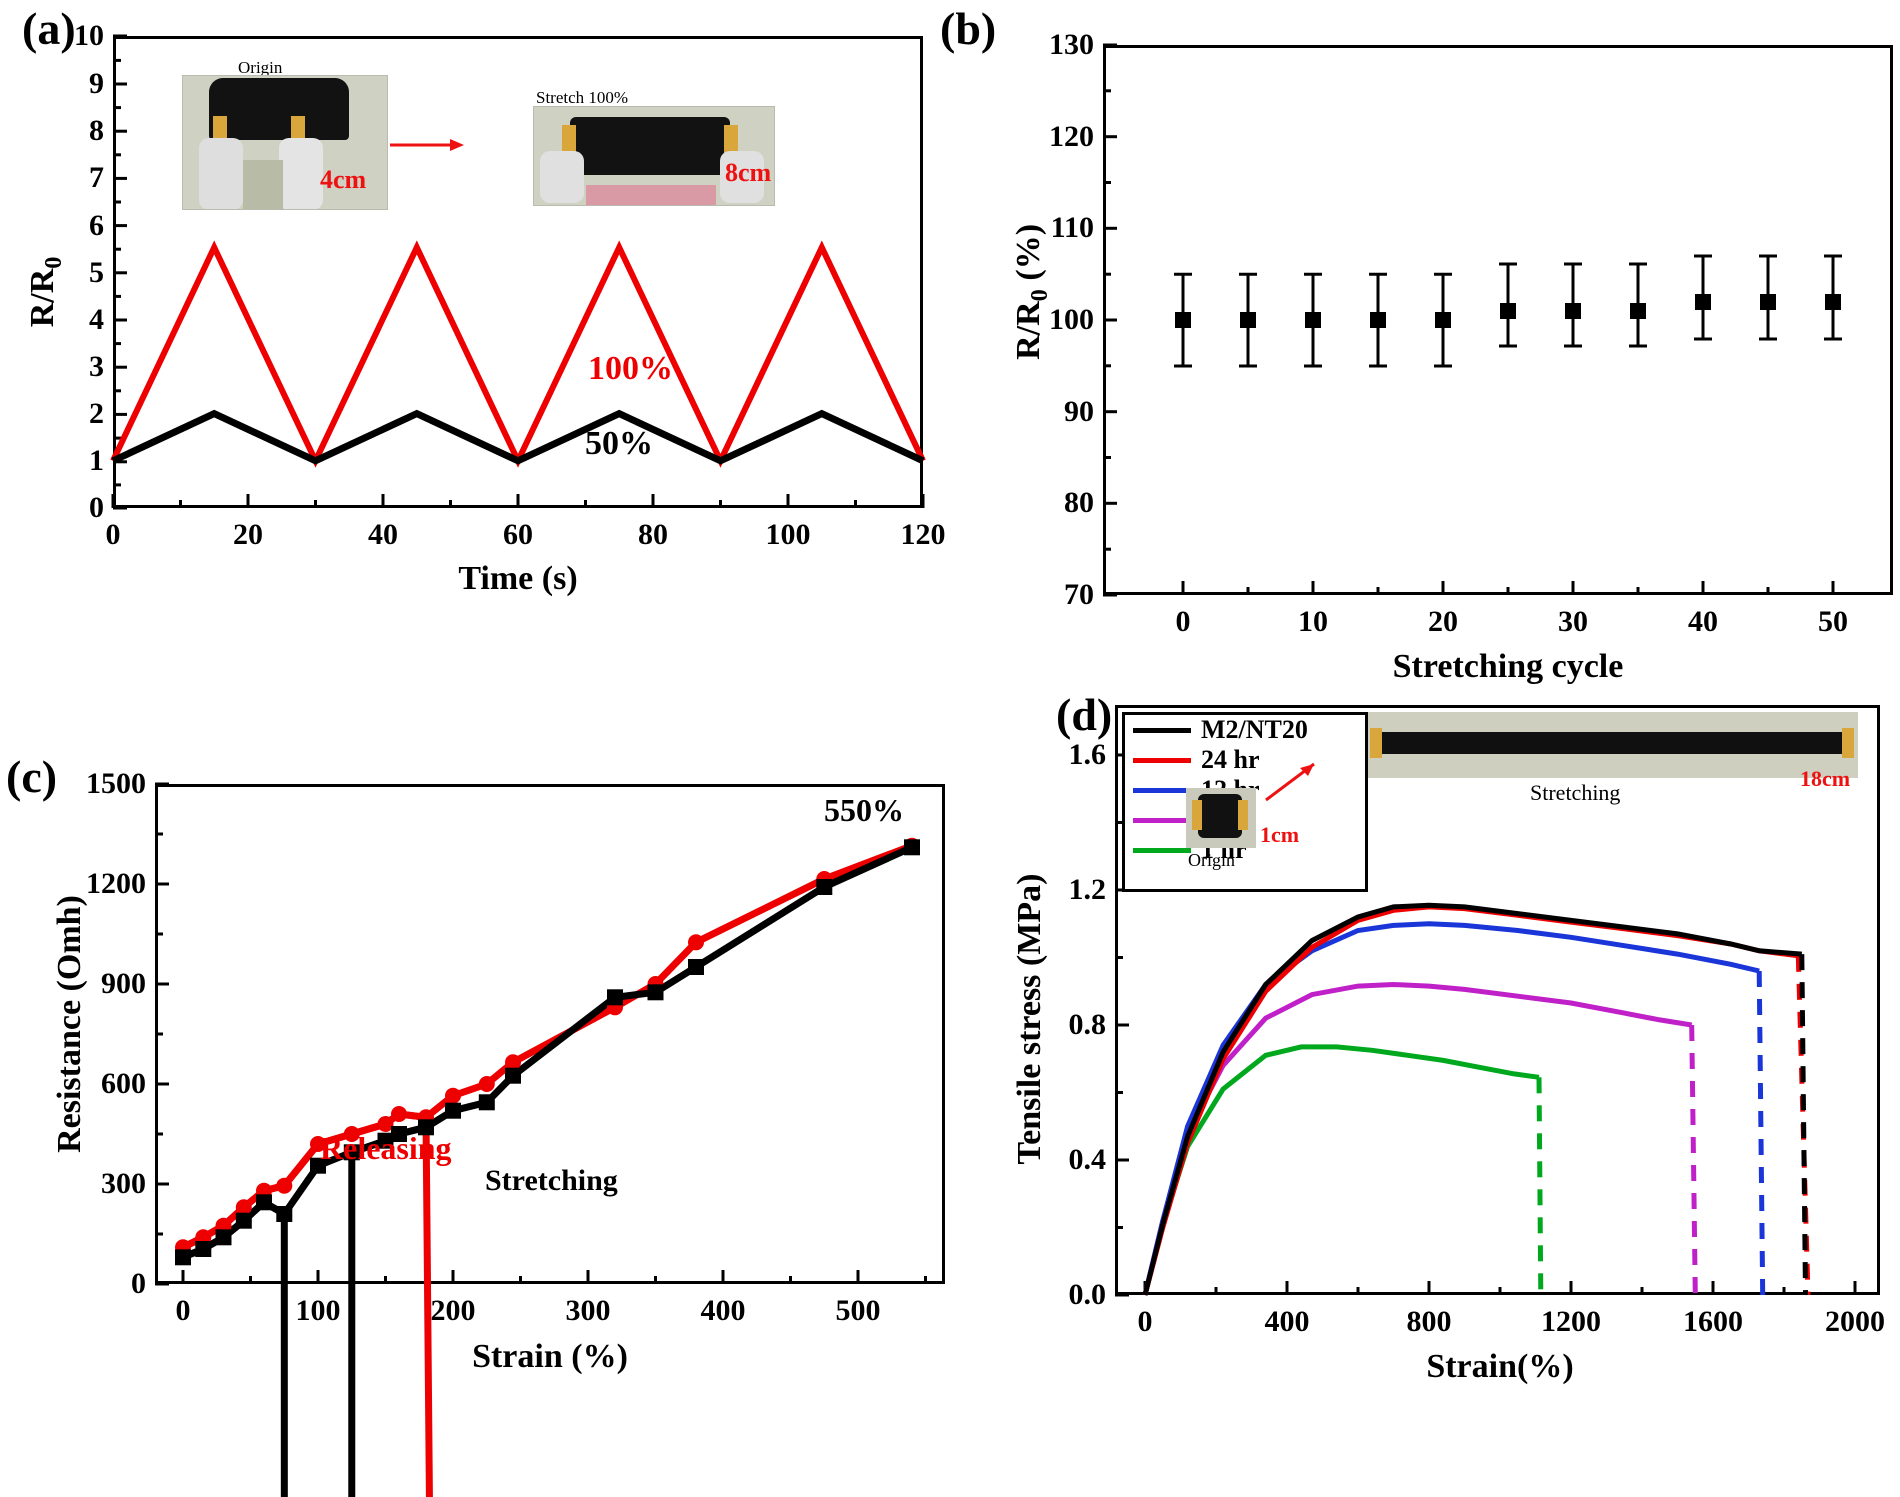 The image size is (1900, 1497). What do you see at coordinates (1071, 136) in the screenshot?
I see `panel-b-ytick: 120` at bounding box center [1071, 136].